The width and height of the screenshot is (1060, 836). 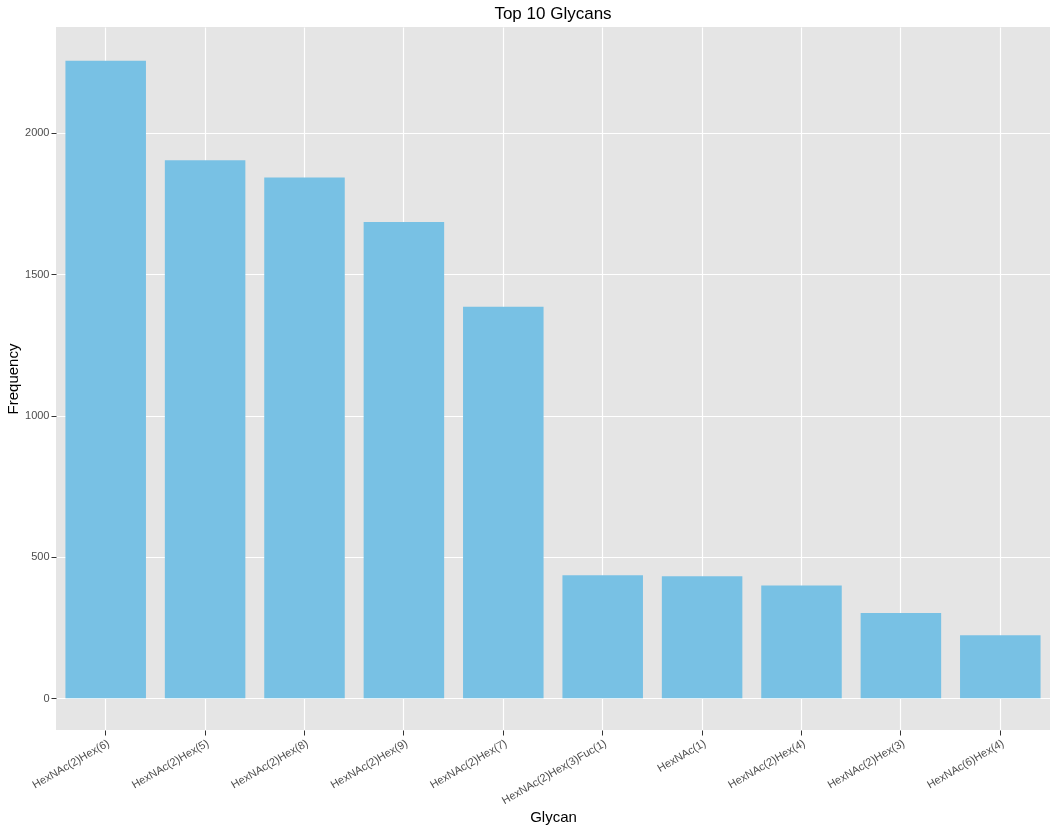 I want to click on y-tick-label: 1000, so click(x=37, y=415).